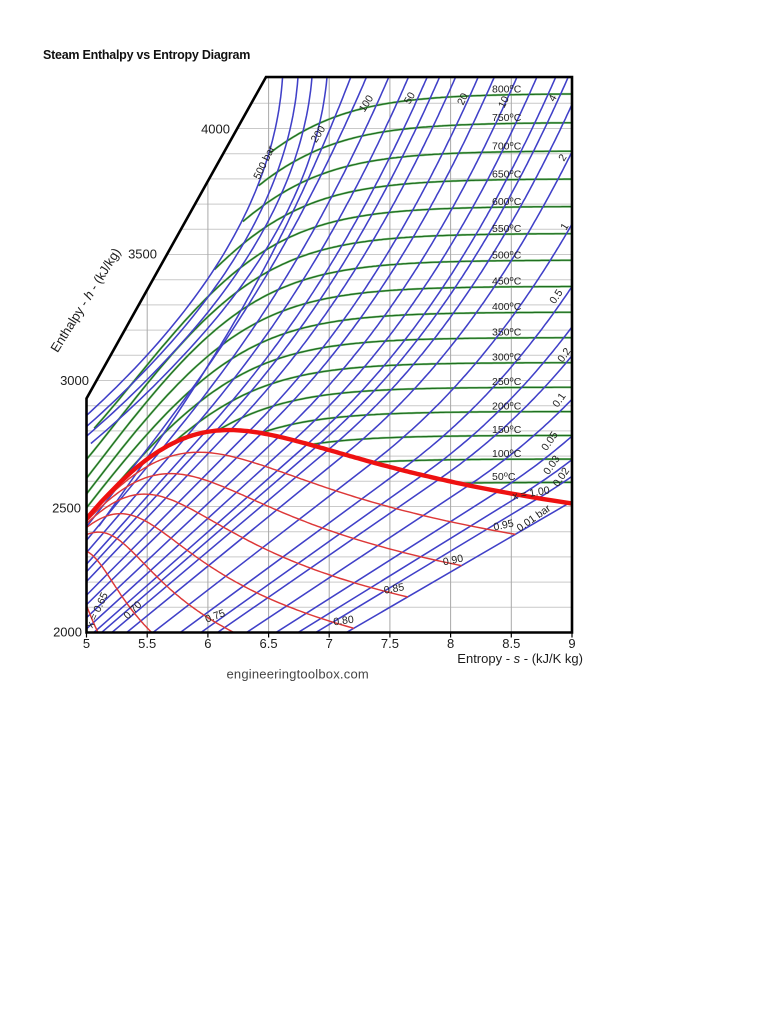  I want to click on svg-text: 7, so click(329, 643).